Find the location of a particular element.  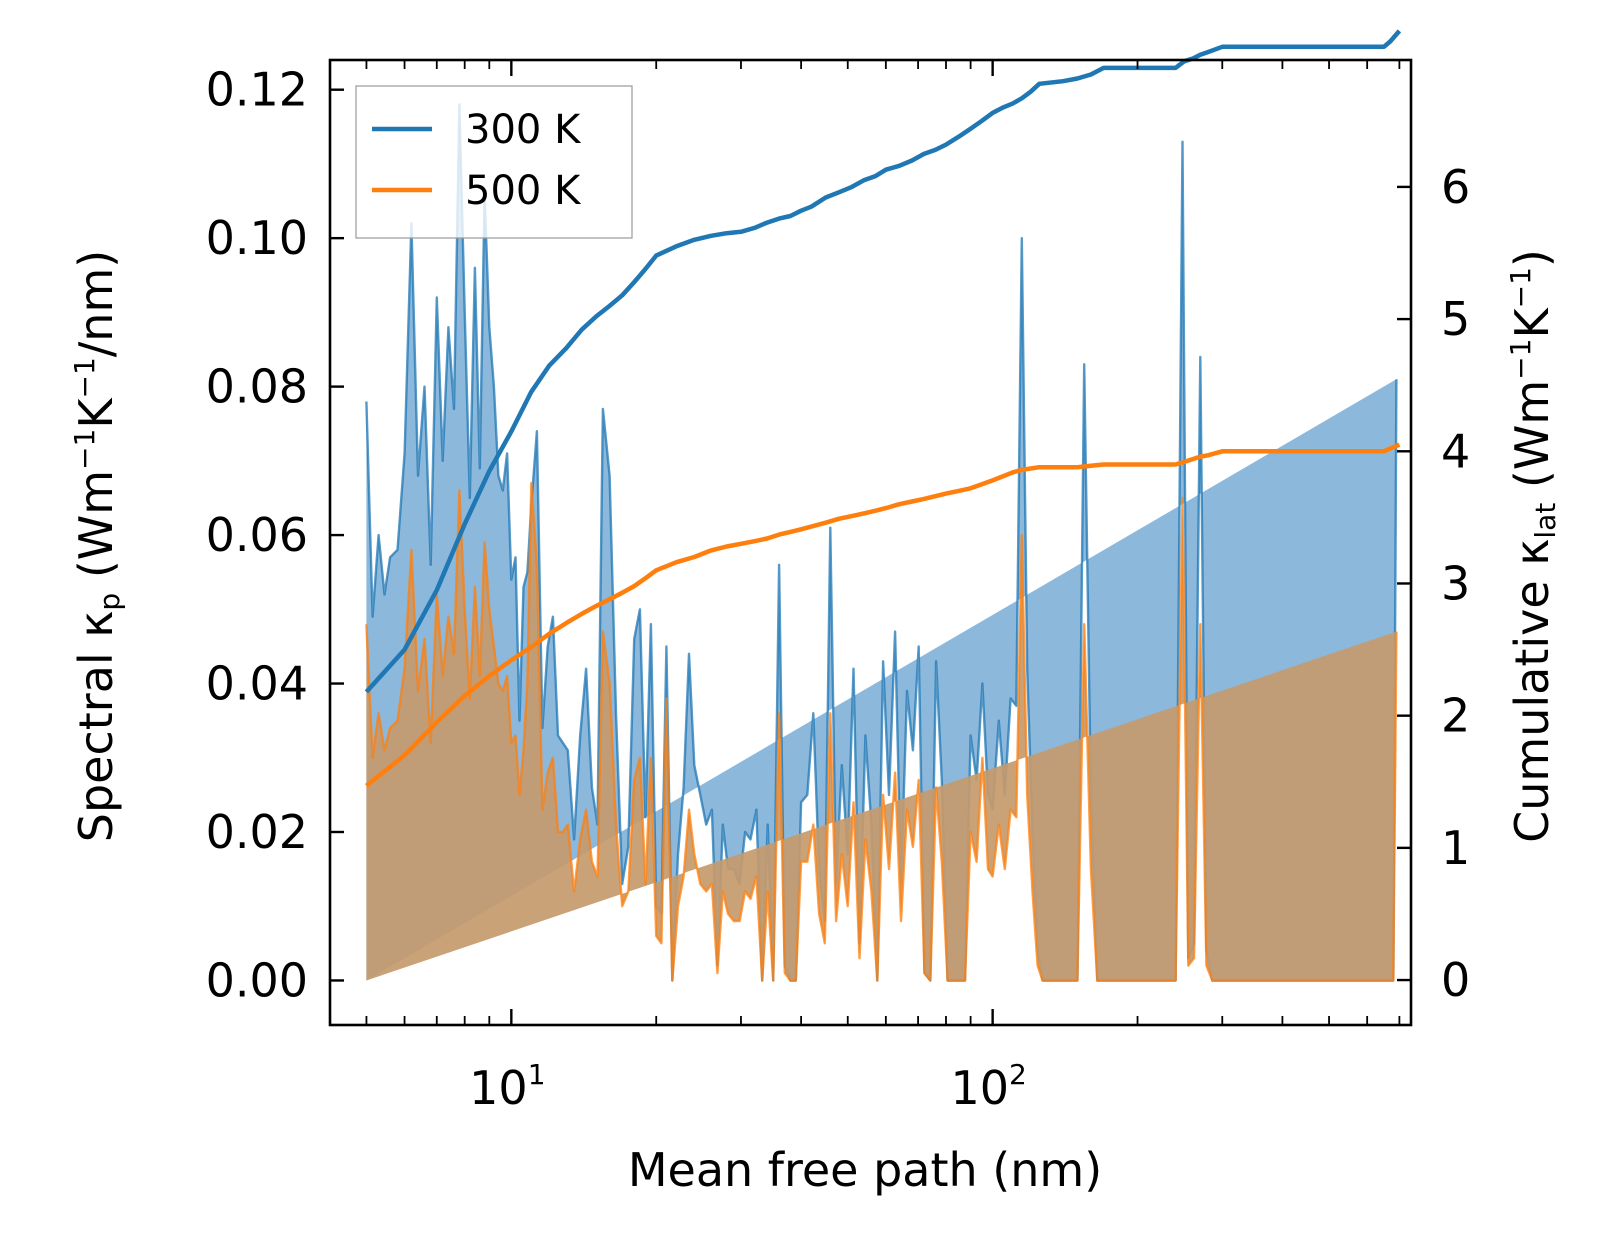

y-left-tick-label: 0.12 is located at coordinates (257, 90).